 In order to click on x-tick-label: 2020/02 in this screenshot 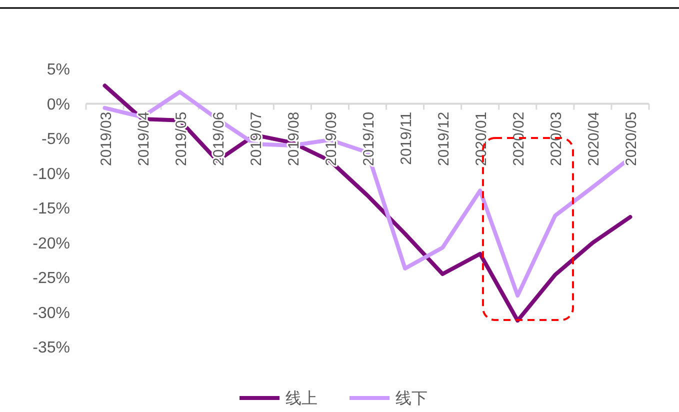, I will do `click(519, 139)`.